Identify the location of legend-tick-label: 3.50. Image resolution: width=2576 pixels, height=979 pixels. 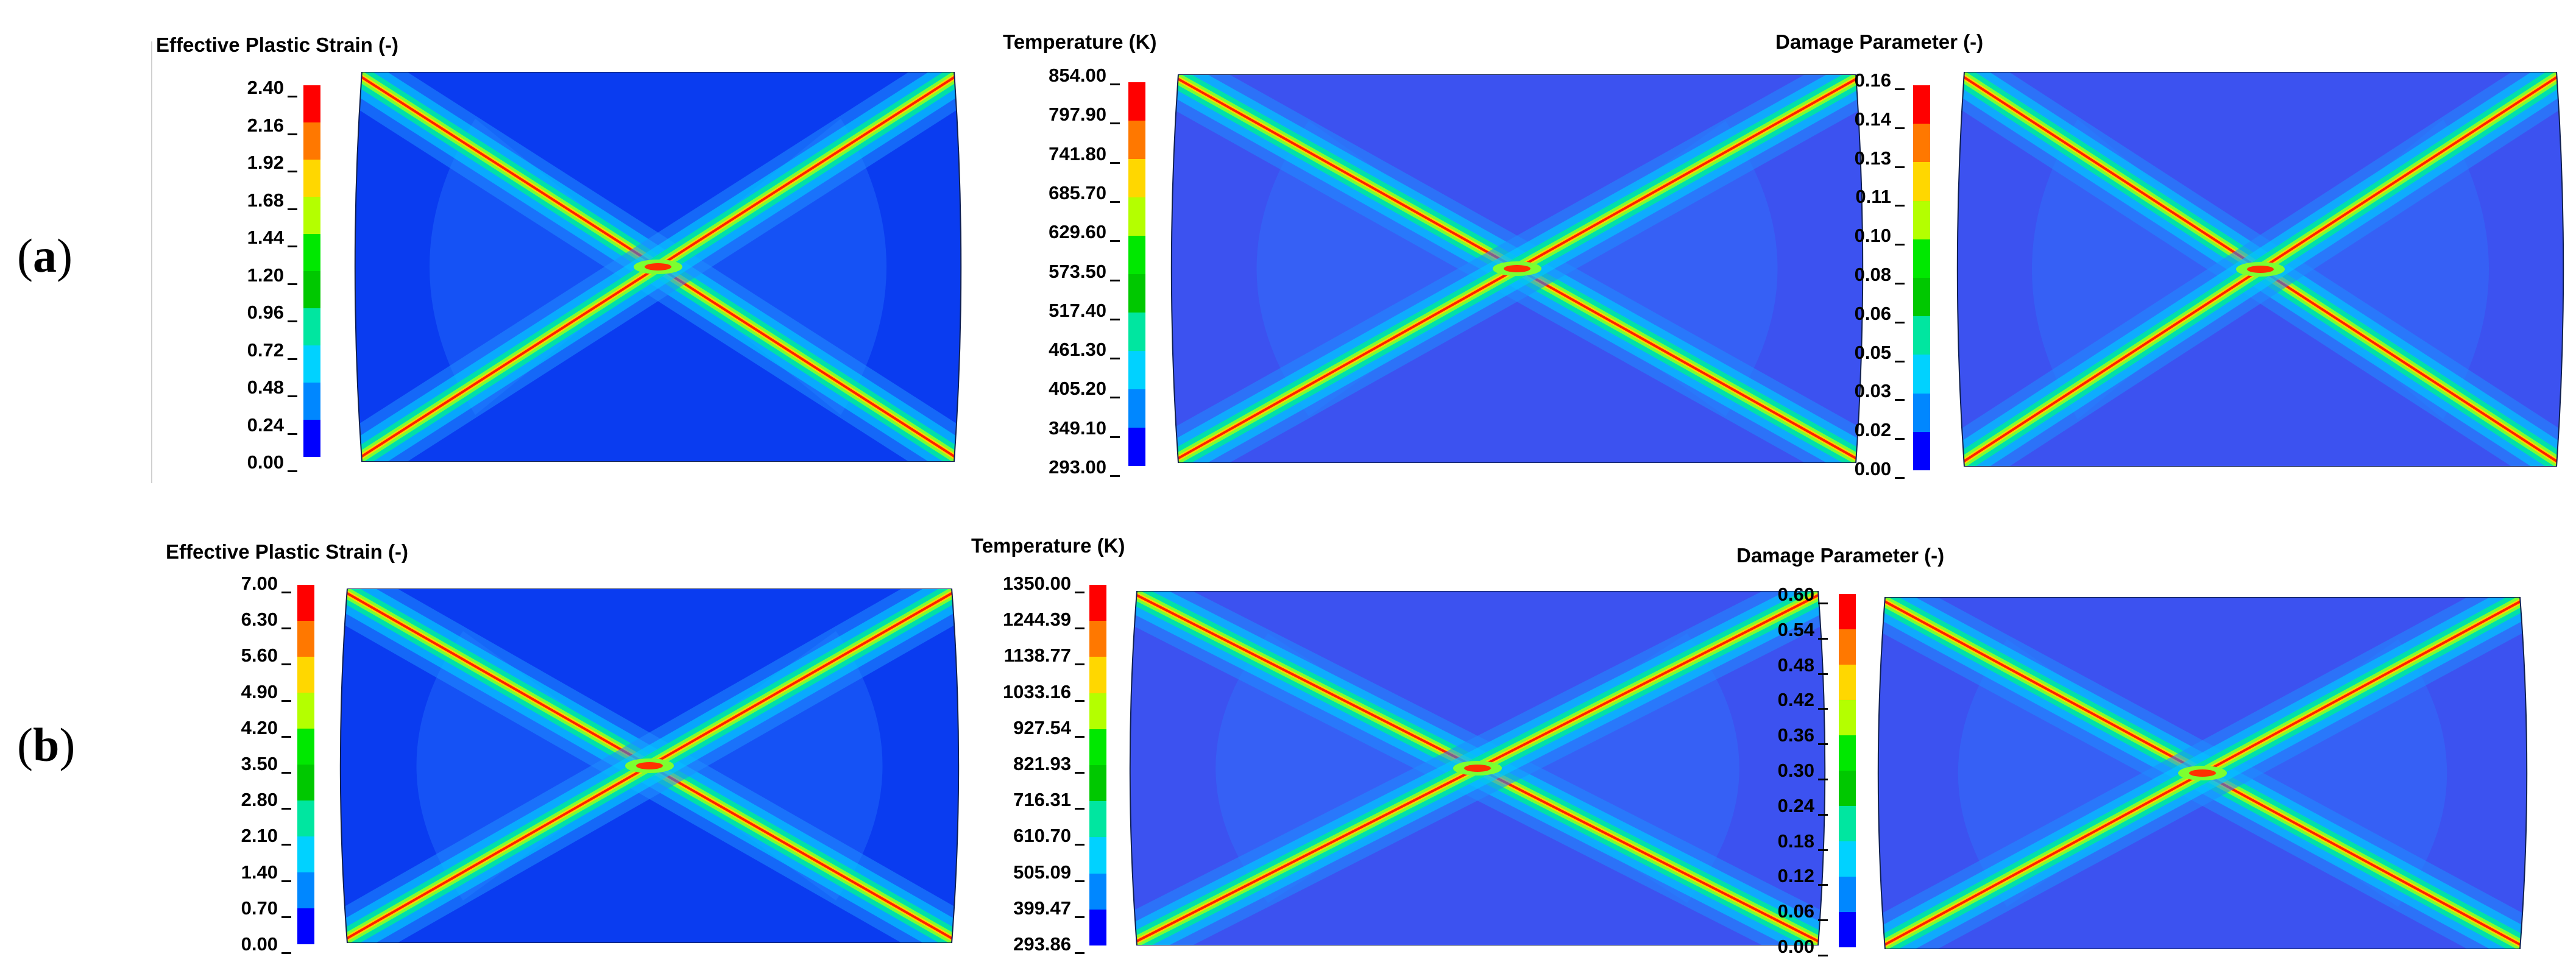
(209, 764).